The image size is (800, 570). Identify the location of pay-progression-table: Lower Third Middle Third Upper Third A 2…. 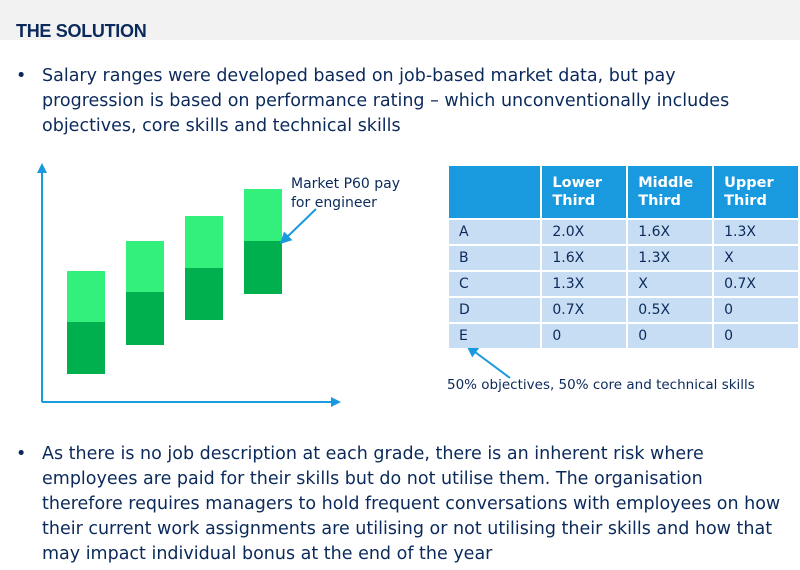
(623, 257).